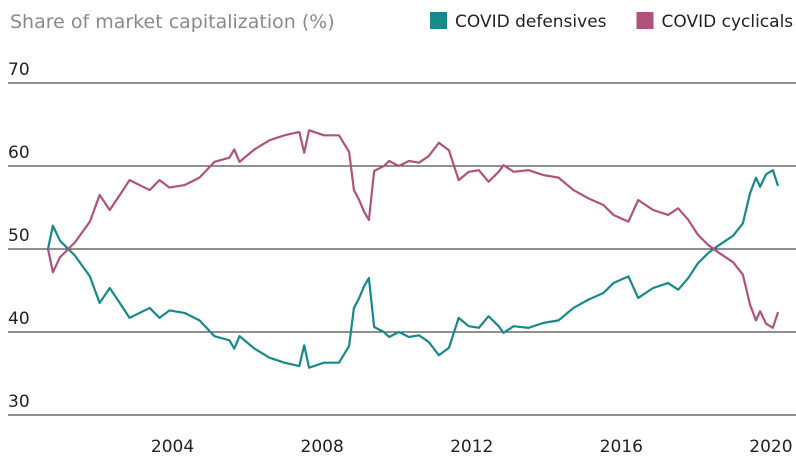  What do you see at coordinates (19, 70) in the screenshot?
I see `y-tick-label: 70` at bounding box center [19, 70].